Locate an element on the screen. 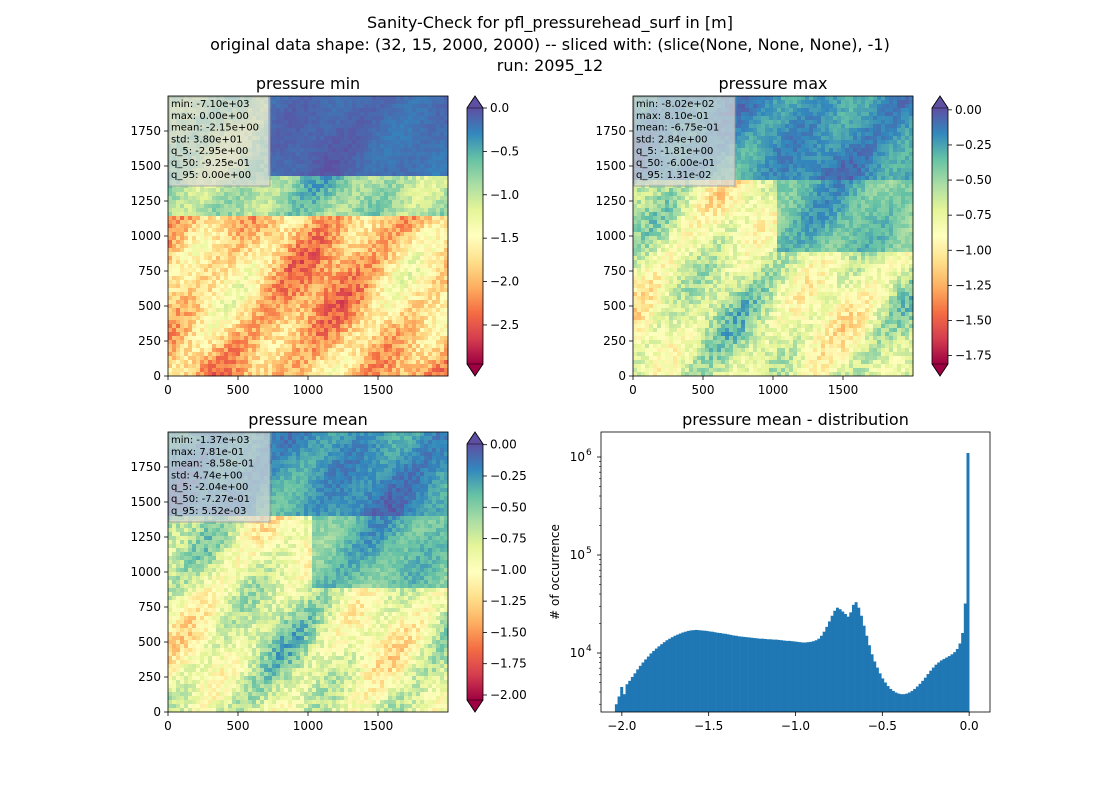 This screenshot has height=800, width=1100. colorbar-tick-label: −2.0 is located at coordinates (504, 282).